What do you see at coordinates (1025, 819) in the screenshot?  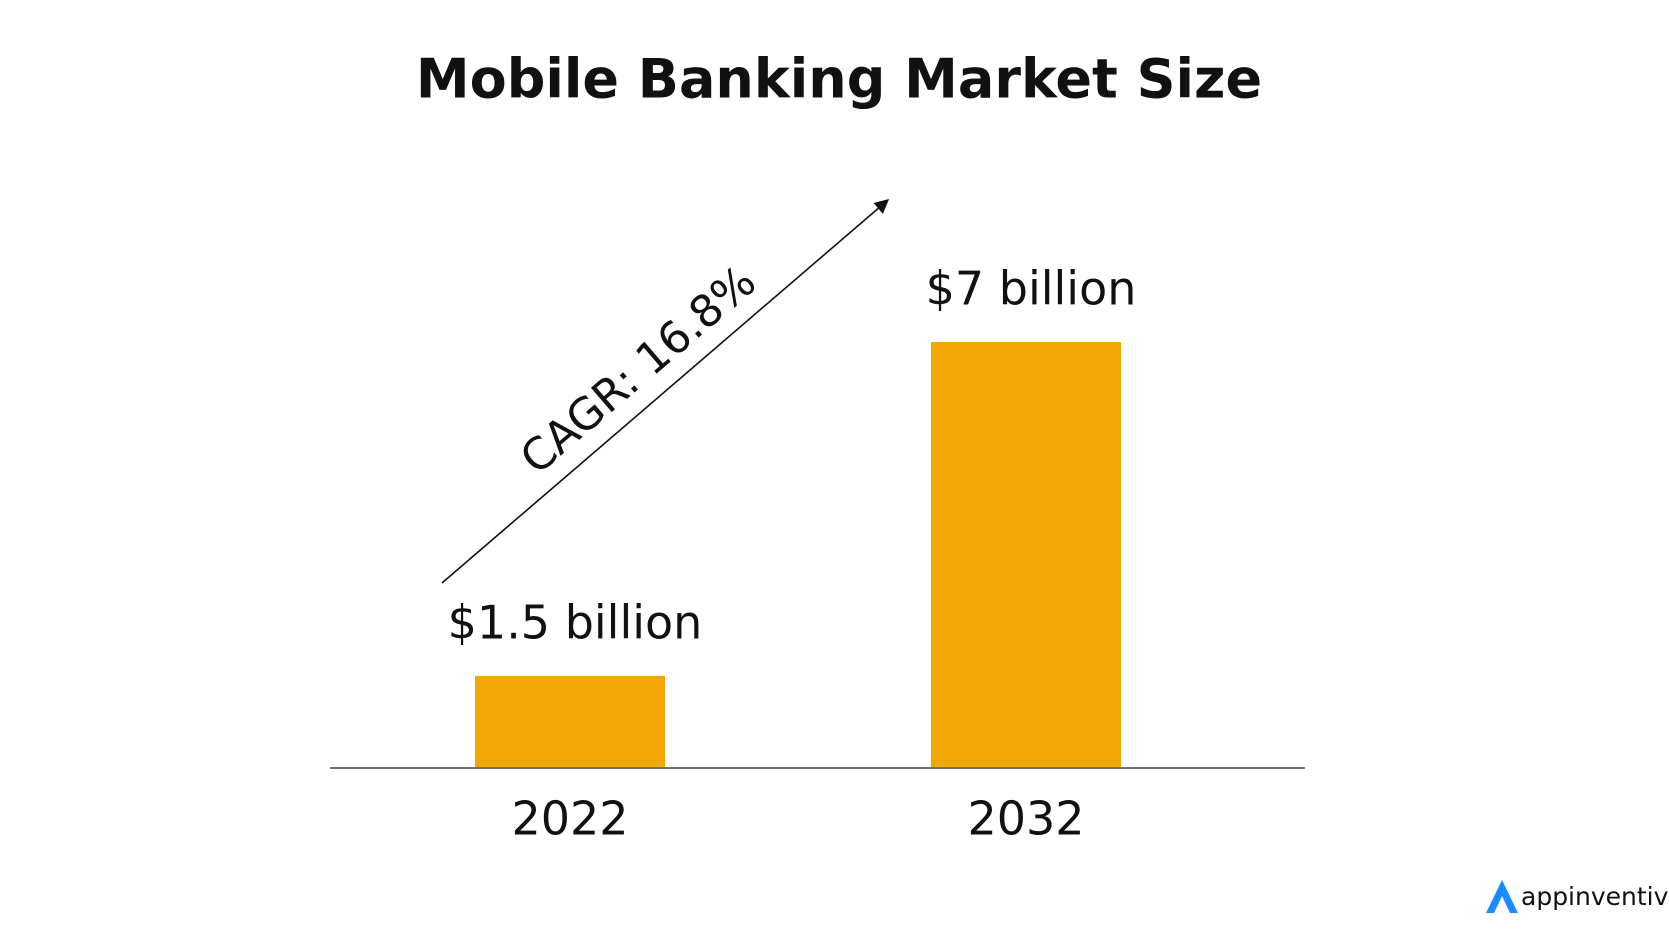 I see `x-tick-label: 2032` at bounding box center [1025, 819].